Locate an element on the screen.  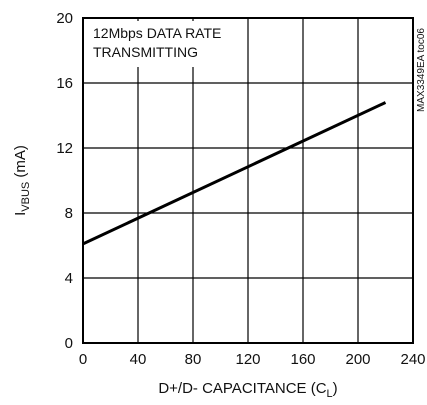
annotation-box: 12Mbps DATA RATE TRANSMITTING is located at coordinates (161, 44).